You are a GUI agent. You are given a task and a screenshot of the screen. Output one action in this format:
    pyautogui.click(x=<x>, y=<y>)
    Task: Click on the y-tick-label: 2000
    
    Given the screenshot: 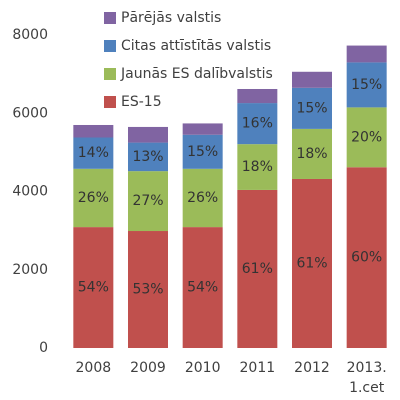 What is the action you would take?
    pyautogui.click(x=30, y=270)
    